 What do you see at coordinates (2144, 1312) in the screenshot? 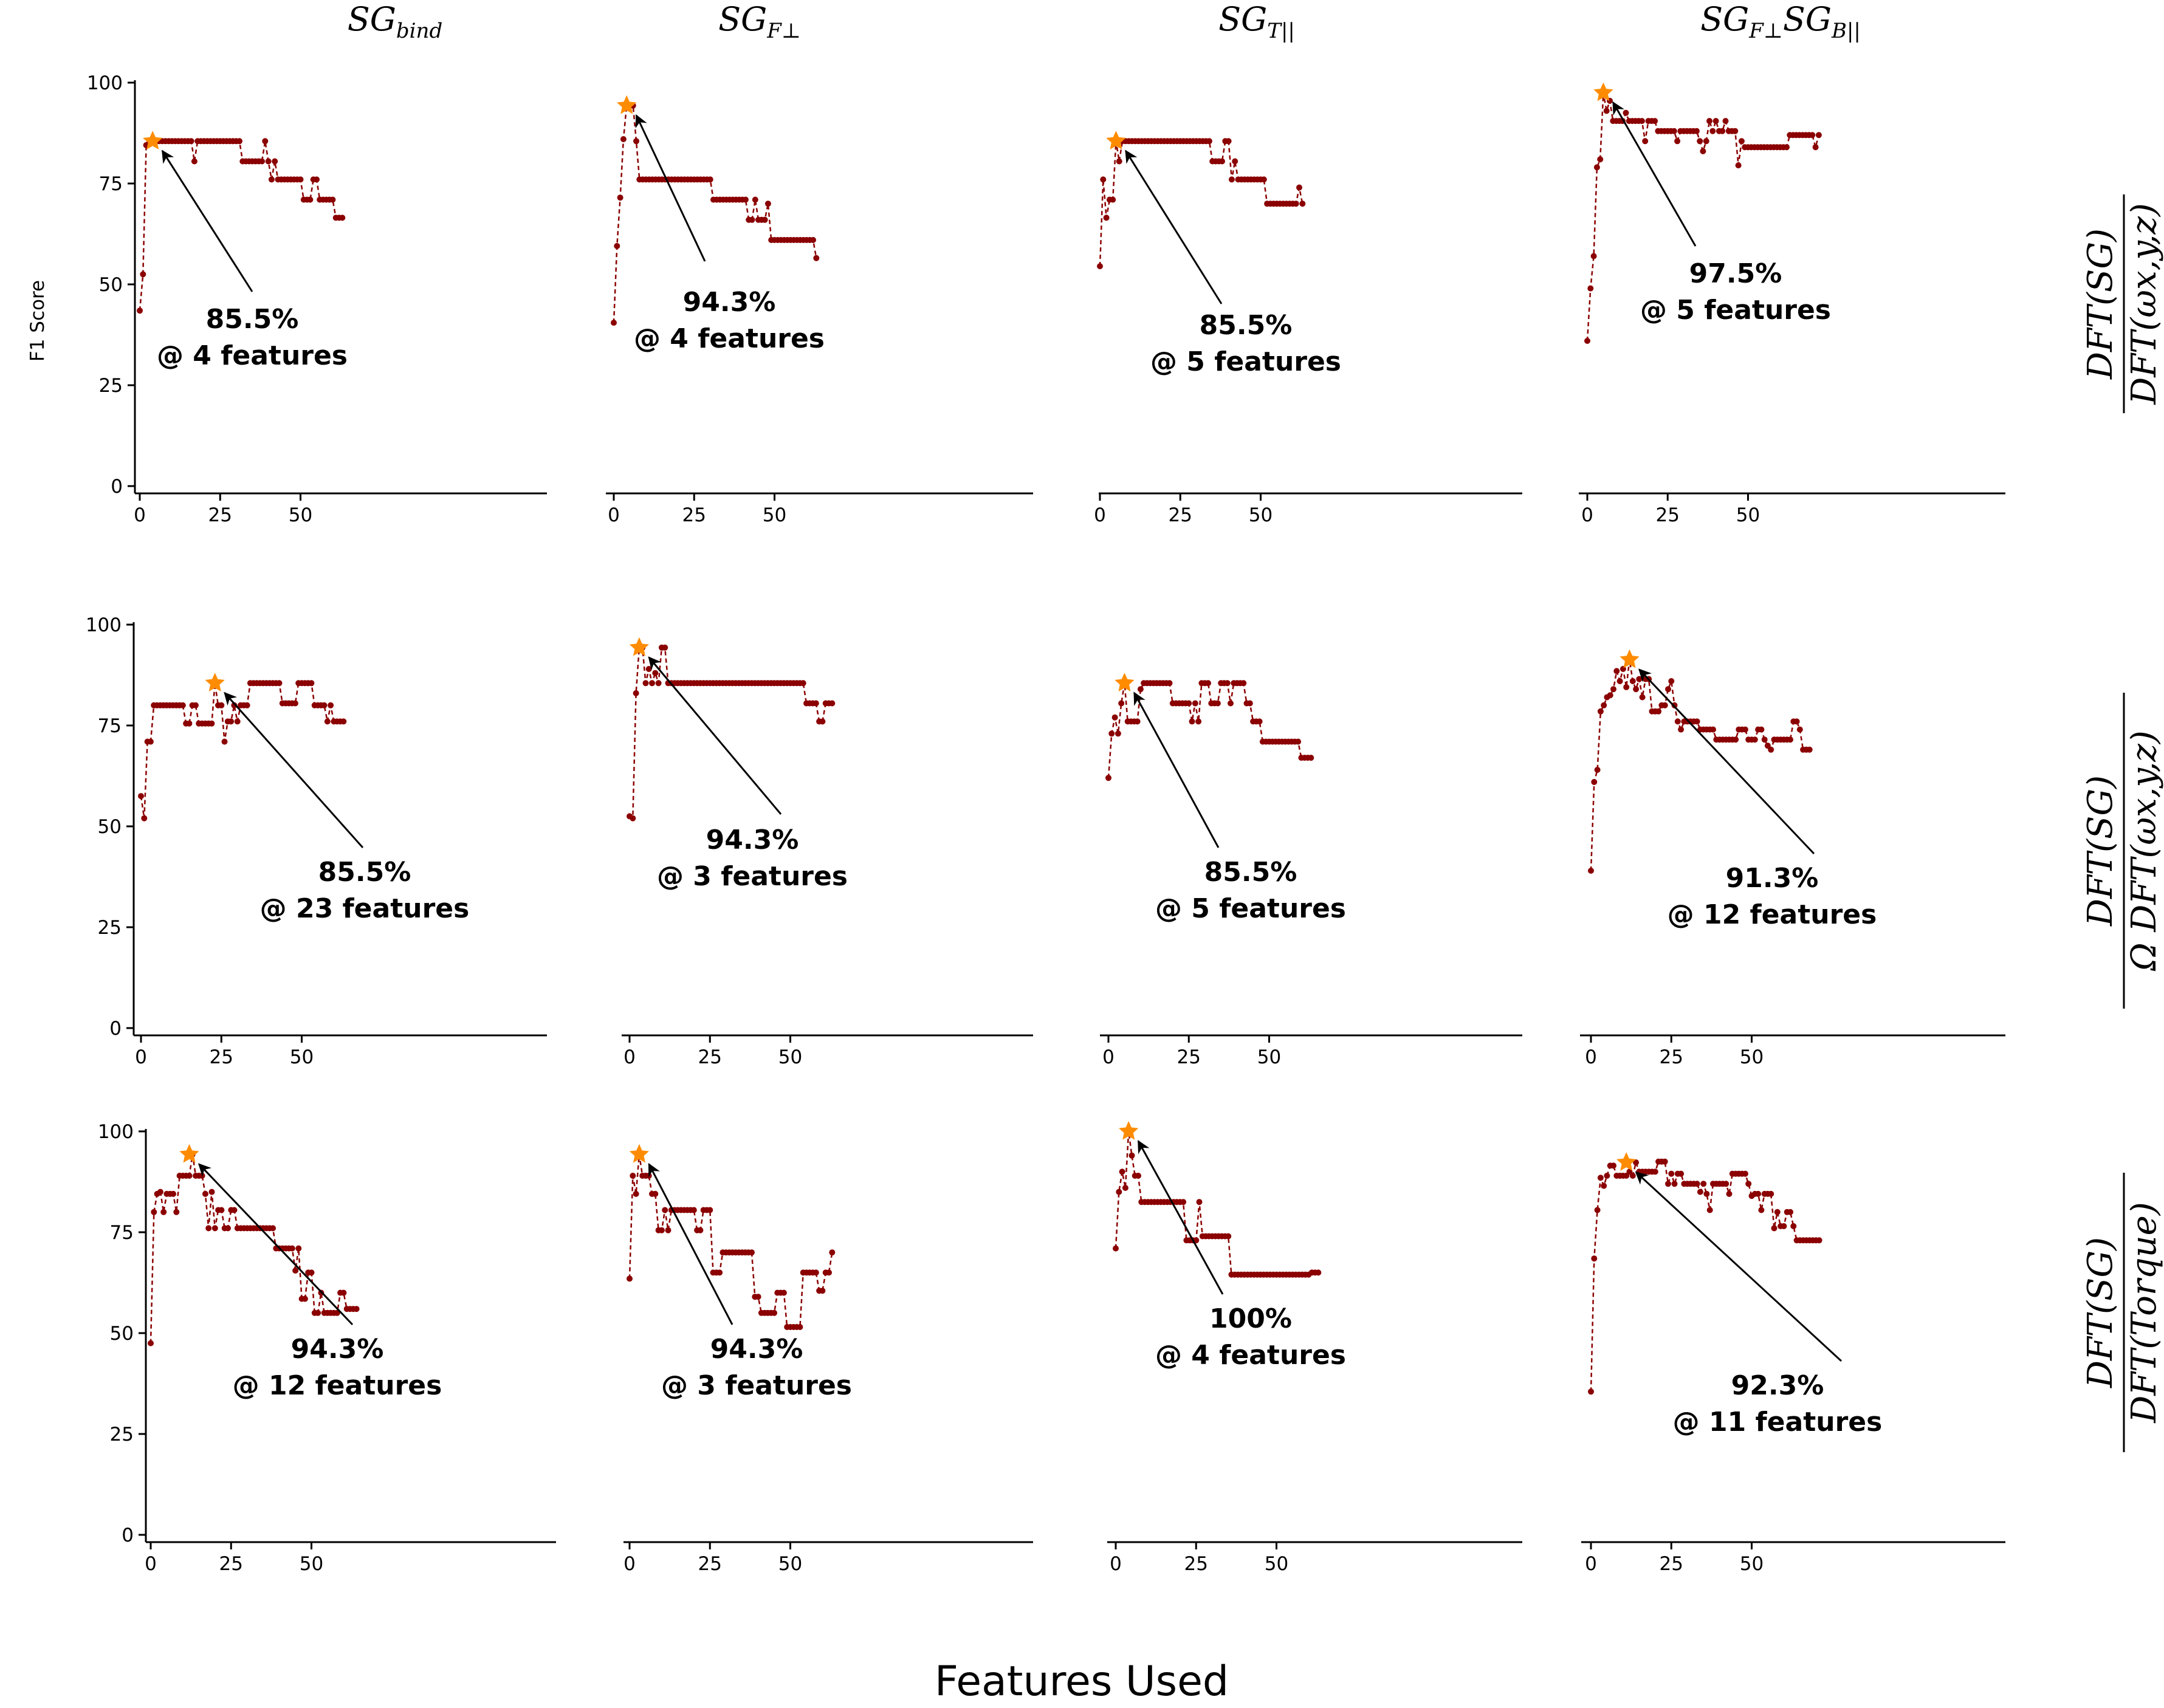
I see `row-label-2-denominator: DFT(Torque)` at bounding box center [2144, 1312].